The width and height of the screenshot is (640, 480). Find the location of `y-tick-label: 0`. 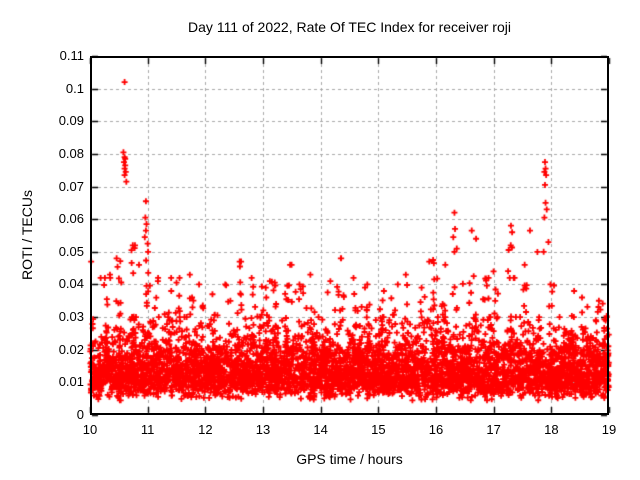

y-tick-label: 0 is located at coordinates (80, 414).